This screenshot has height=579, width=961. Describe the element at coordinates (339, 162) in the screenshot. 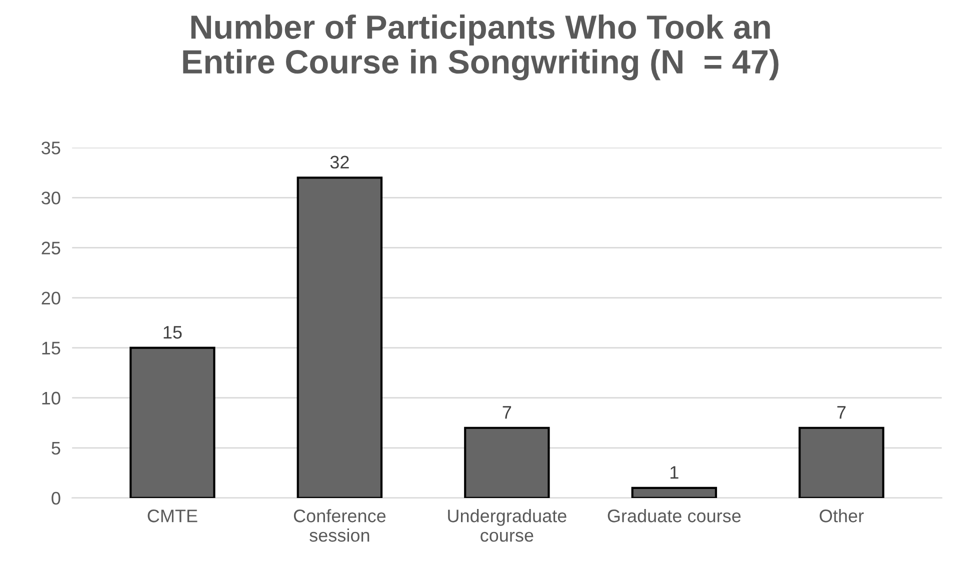

I see `data-label: 32` at that location.